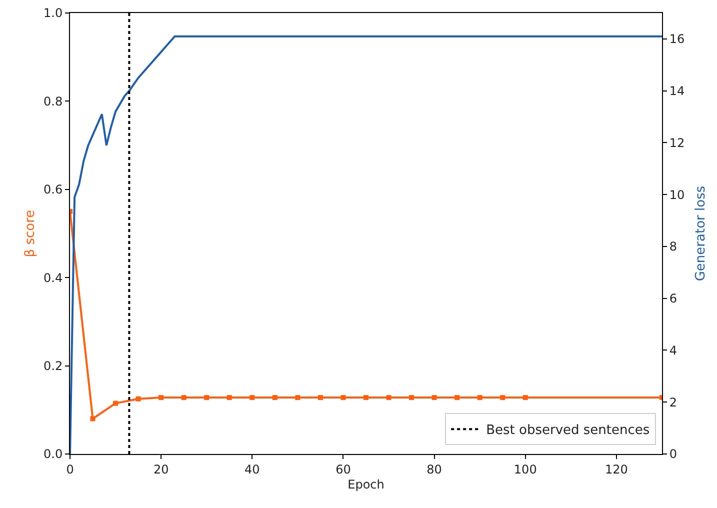  Describe the element at coordinates (30, 234) in the screenshot. I see `y-axis-title: β score` at that location.